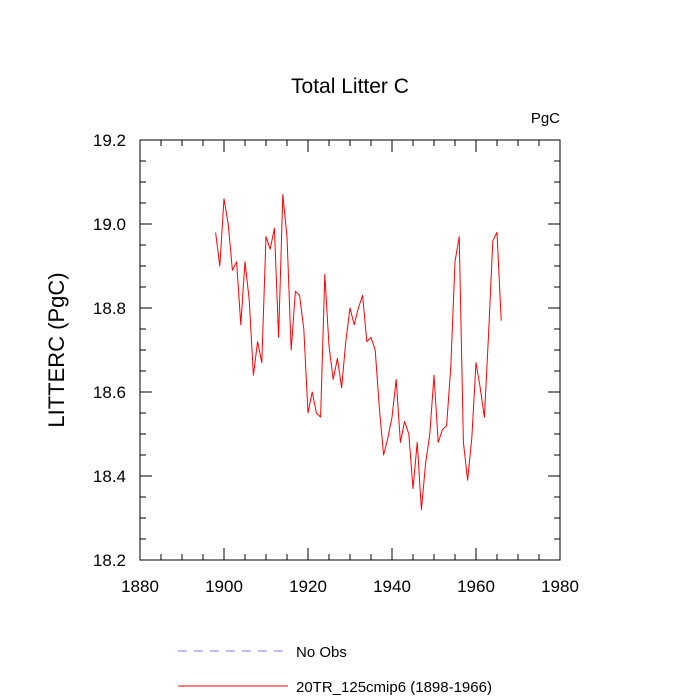 The image size is (700, 700). Describe the element at coordinates (321, 652) in the screenshot. I see `legend-label: No Obs` at that location.